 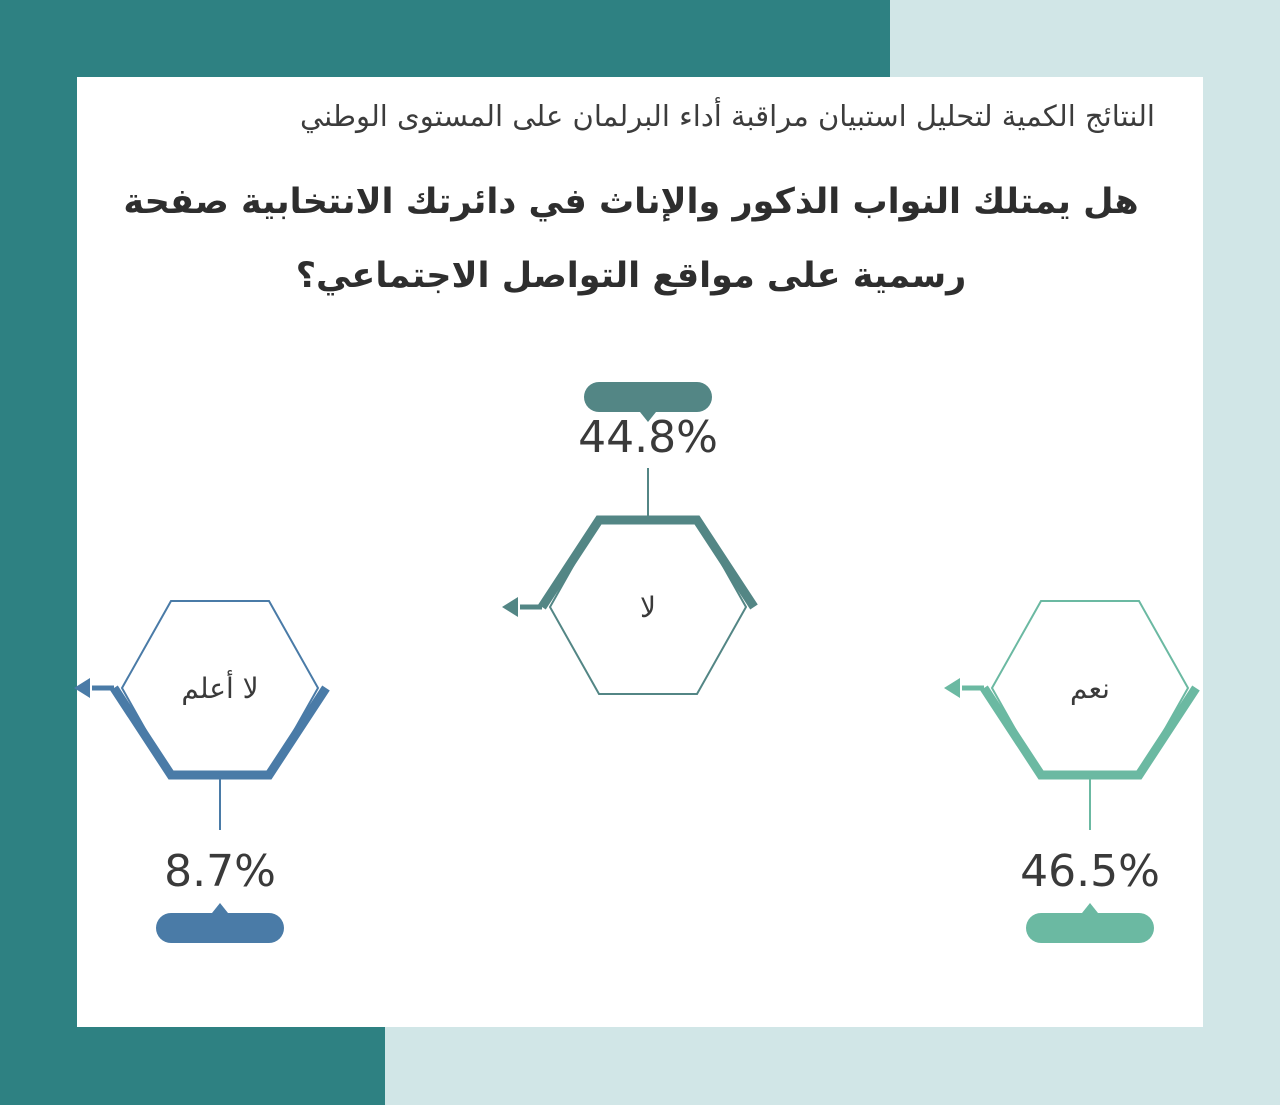 What do you see at coordinates (1090, 688) in the screenshot?
I see `category-label-0: نعم` at bounding box center [1090, 688].